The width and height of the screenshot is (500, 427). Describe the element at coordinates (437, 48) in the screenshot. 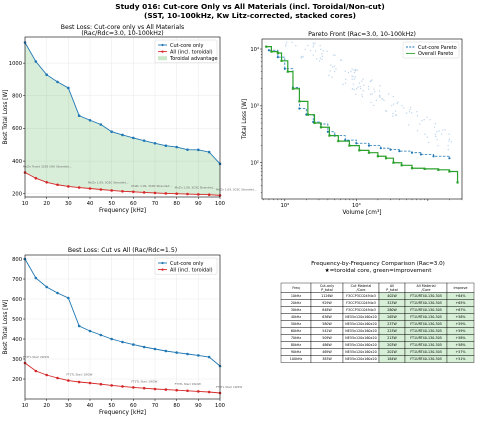

I see `chart2-legend-label: Cut-core Pareto` at that location.